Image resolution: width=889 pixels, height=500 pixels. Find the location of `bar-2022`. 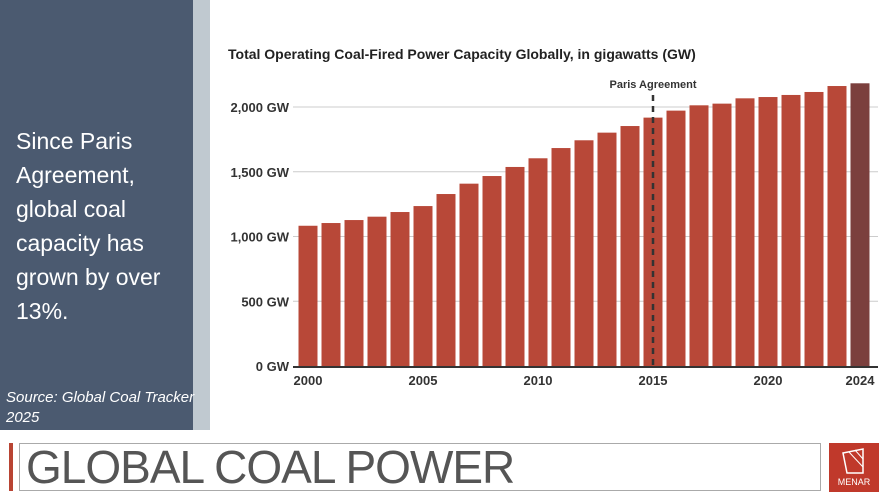

bar-2022 is located at coordinates (814, 228).